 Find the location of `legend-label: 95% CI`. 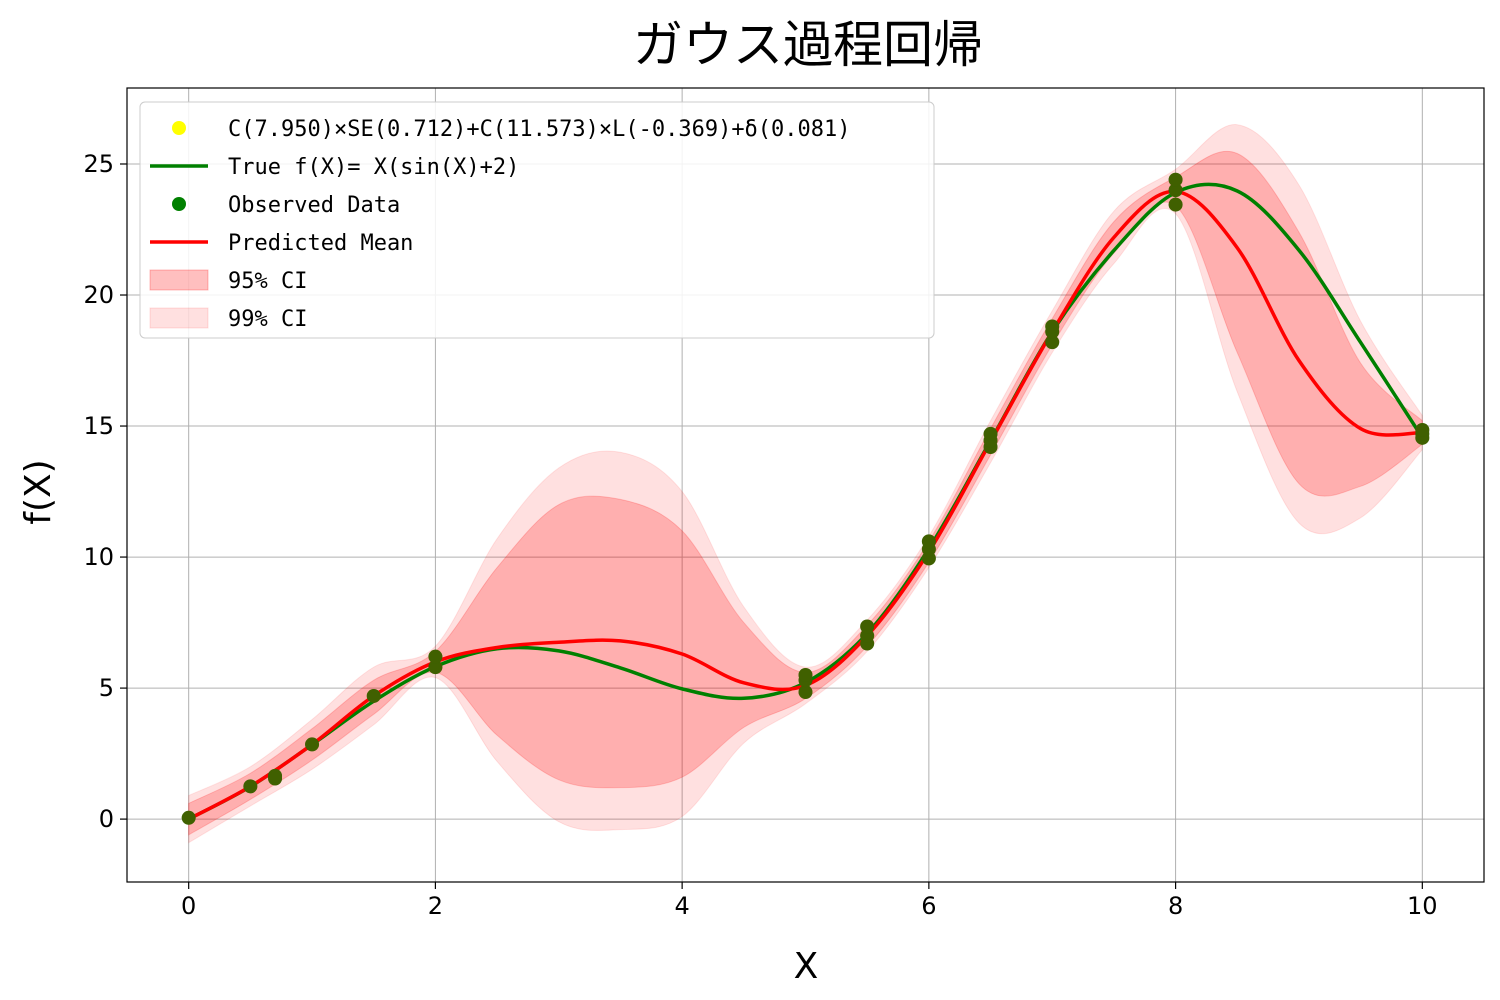

legend-label: 95% CI is located at coordinates (267, 281).